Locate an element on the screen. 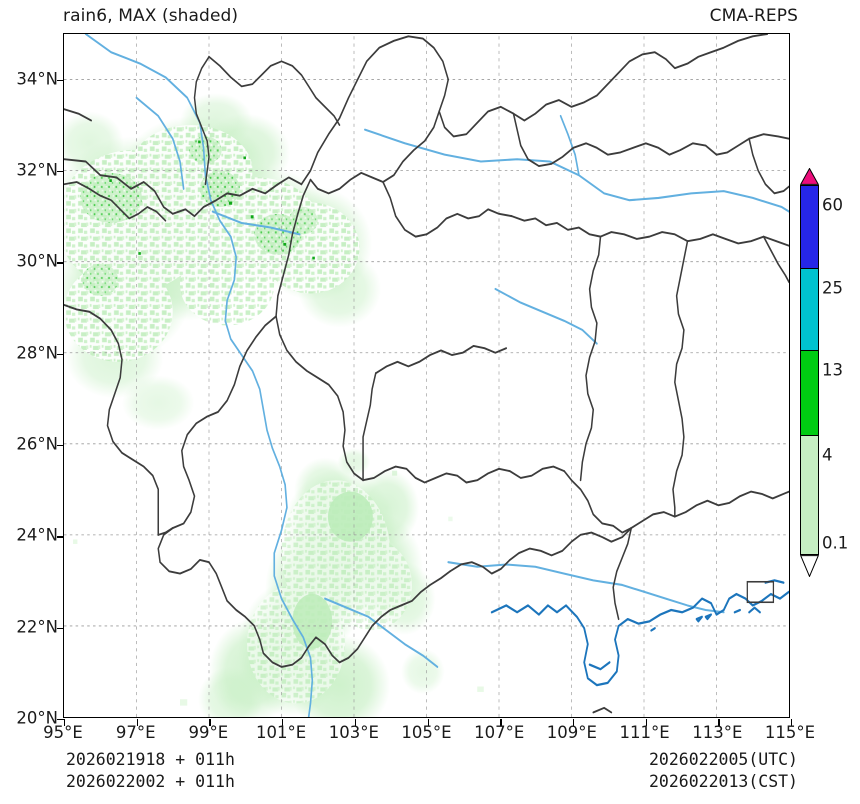 This screenshot has height=804, width=860. colorbar-tick-label: 13 is located at coordinates (832, 370).